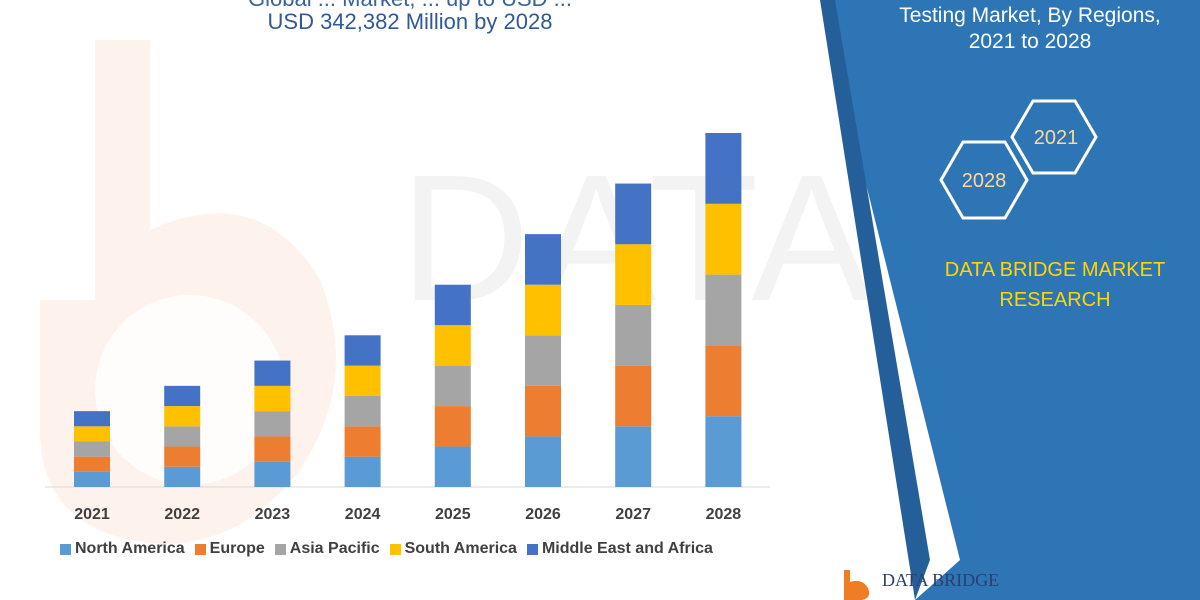 The height and width of the screenshot is (600, 1200). Describe the element at coordinates (272, 449) in the screenshot. I see `bar-2023-europe` at that location.